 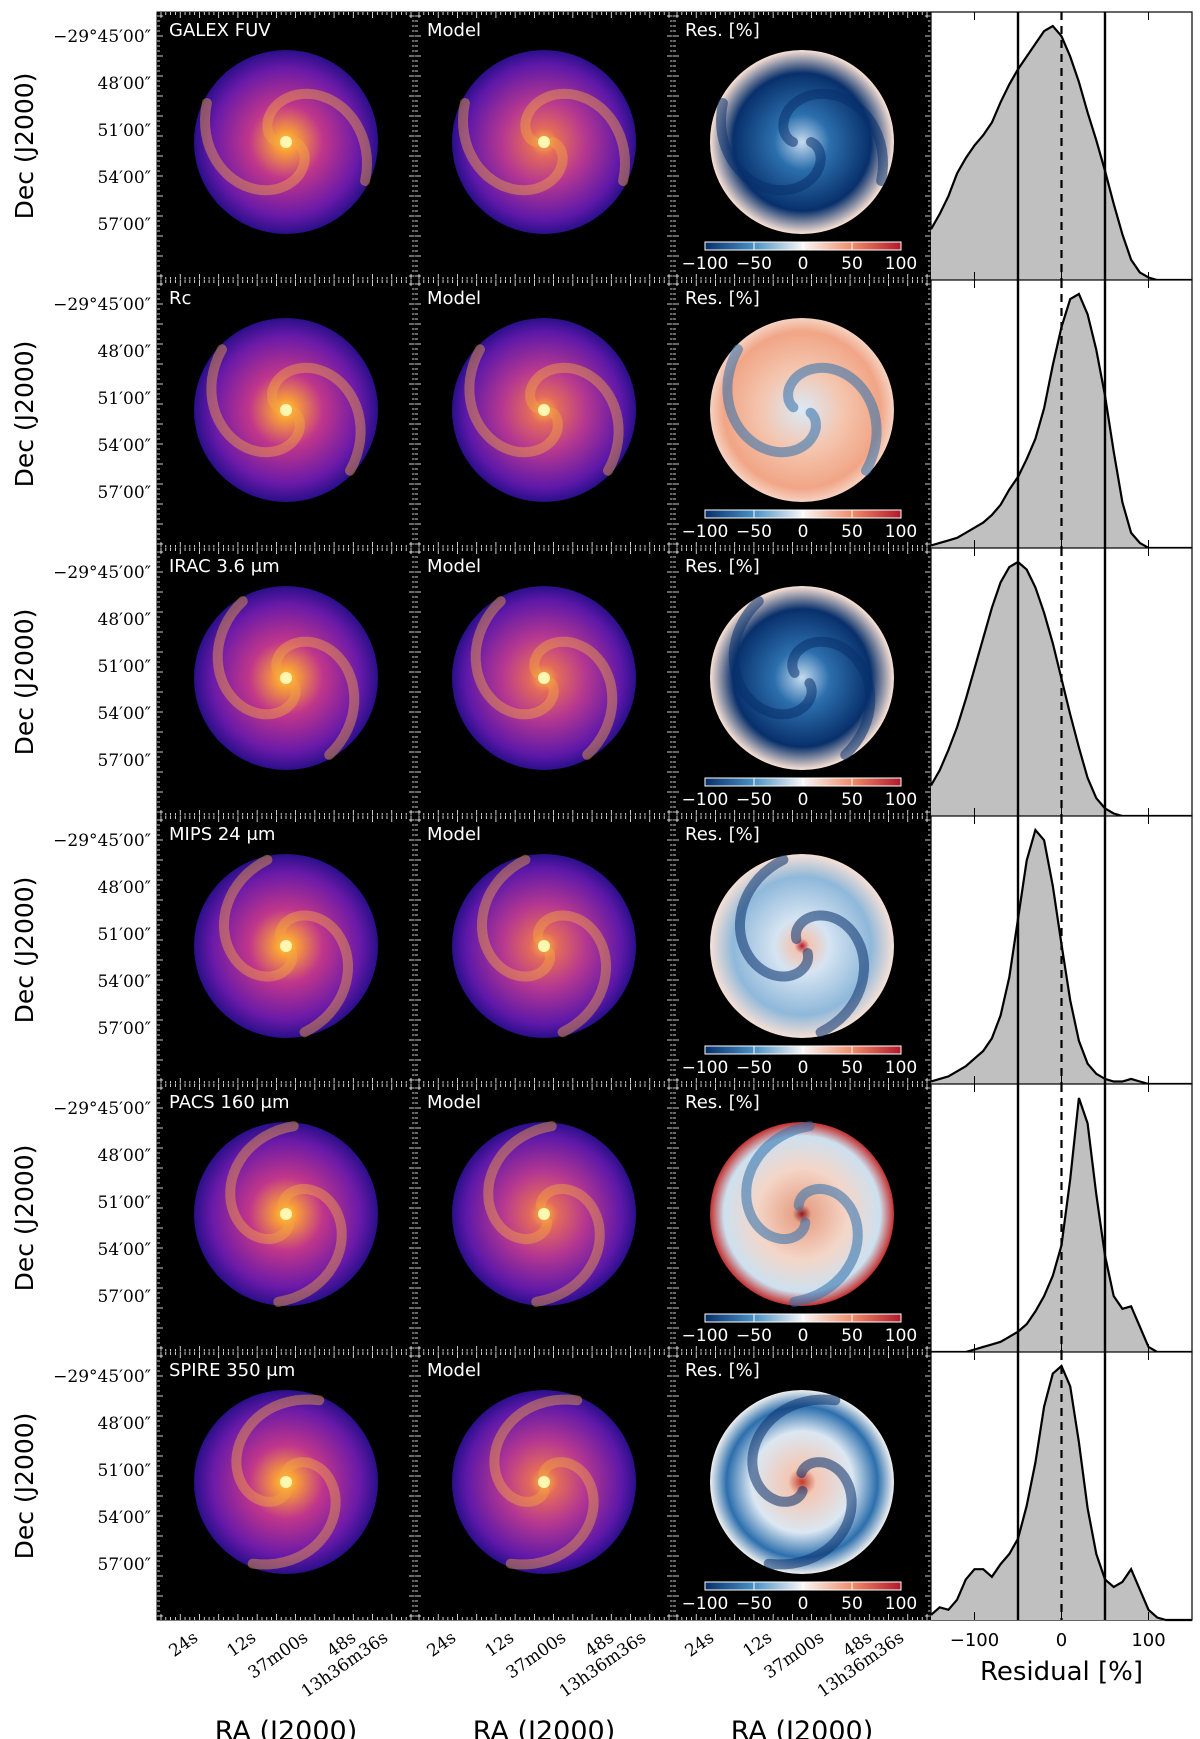 What do you see at coordinates (1148, 1640) in the screenshot?
I see `hist-tick-label: 100` at bounding box center [1148, 1640].